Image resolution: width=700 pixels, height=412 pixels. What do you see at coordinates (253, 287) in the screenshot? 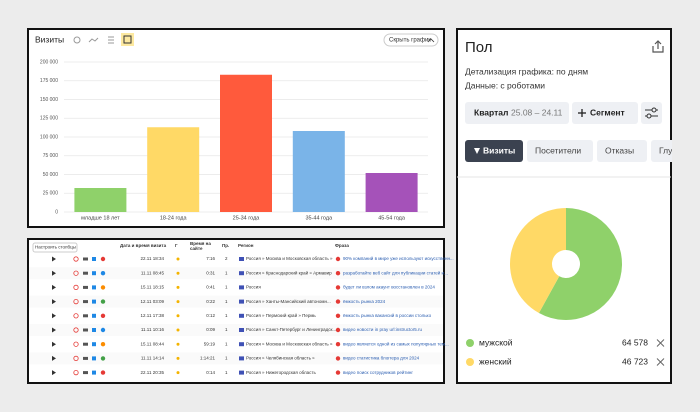
I see `table-cell: Россия` at bounding box center [253, 287].